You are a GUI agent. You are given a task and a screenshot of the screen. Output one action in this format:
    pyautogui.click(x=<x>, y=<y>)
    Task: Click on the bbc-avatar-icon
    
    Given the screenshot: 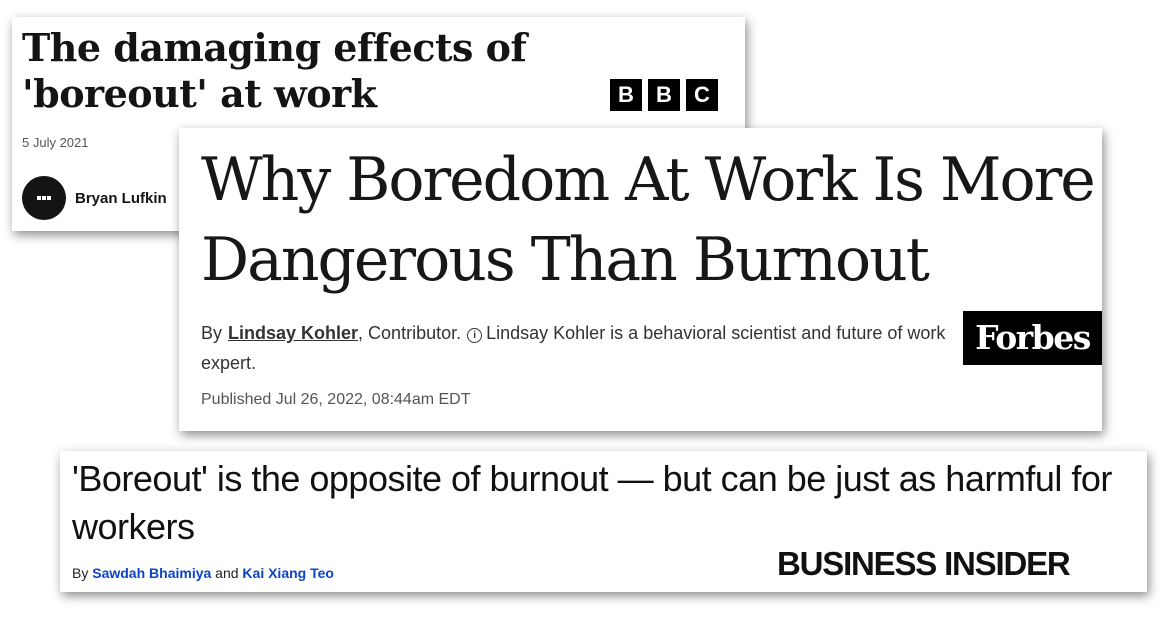 What is the action you would take?
    pyautogui.click(x=44, y=198)
    